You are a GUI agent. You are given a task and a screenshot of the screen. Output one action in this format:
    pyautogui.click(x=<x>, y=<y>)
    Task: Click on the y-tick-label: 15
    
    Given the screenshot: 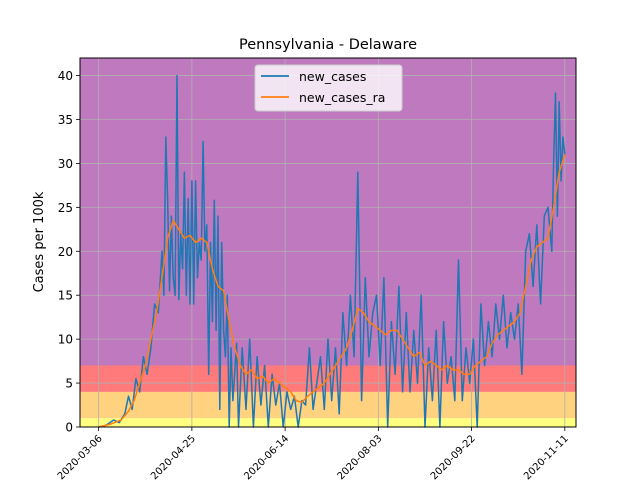 What is the action you would take?
    pyautogui.click(x=65, y=296)
    